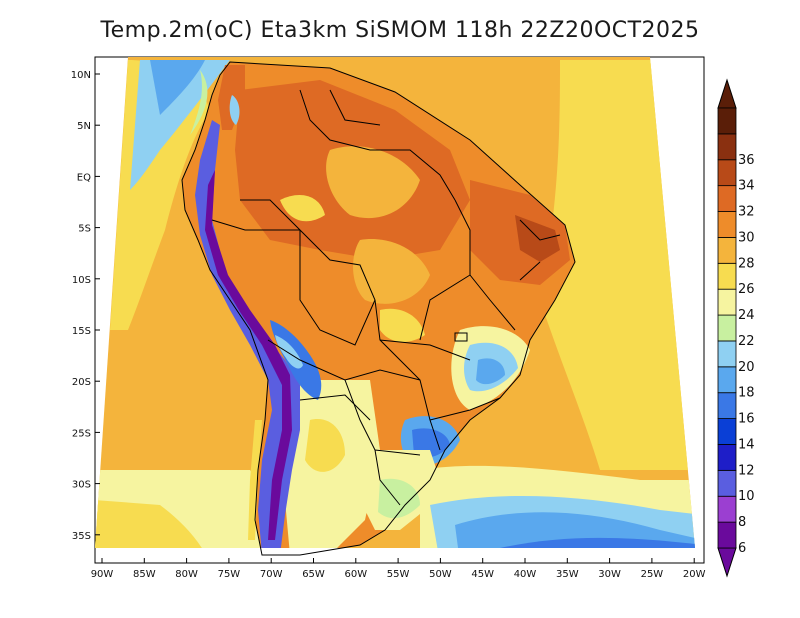 The width and height of the screenshot is (800, 618). Describe the element at coordinates (742, 522) in the screenshot. I see `colorbar-label: 8` at that location.